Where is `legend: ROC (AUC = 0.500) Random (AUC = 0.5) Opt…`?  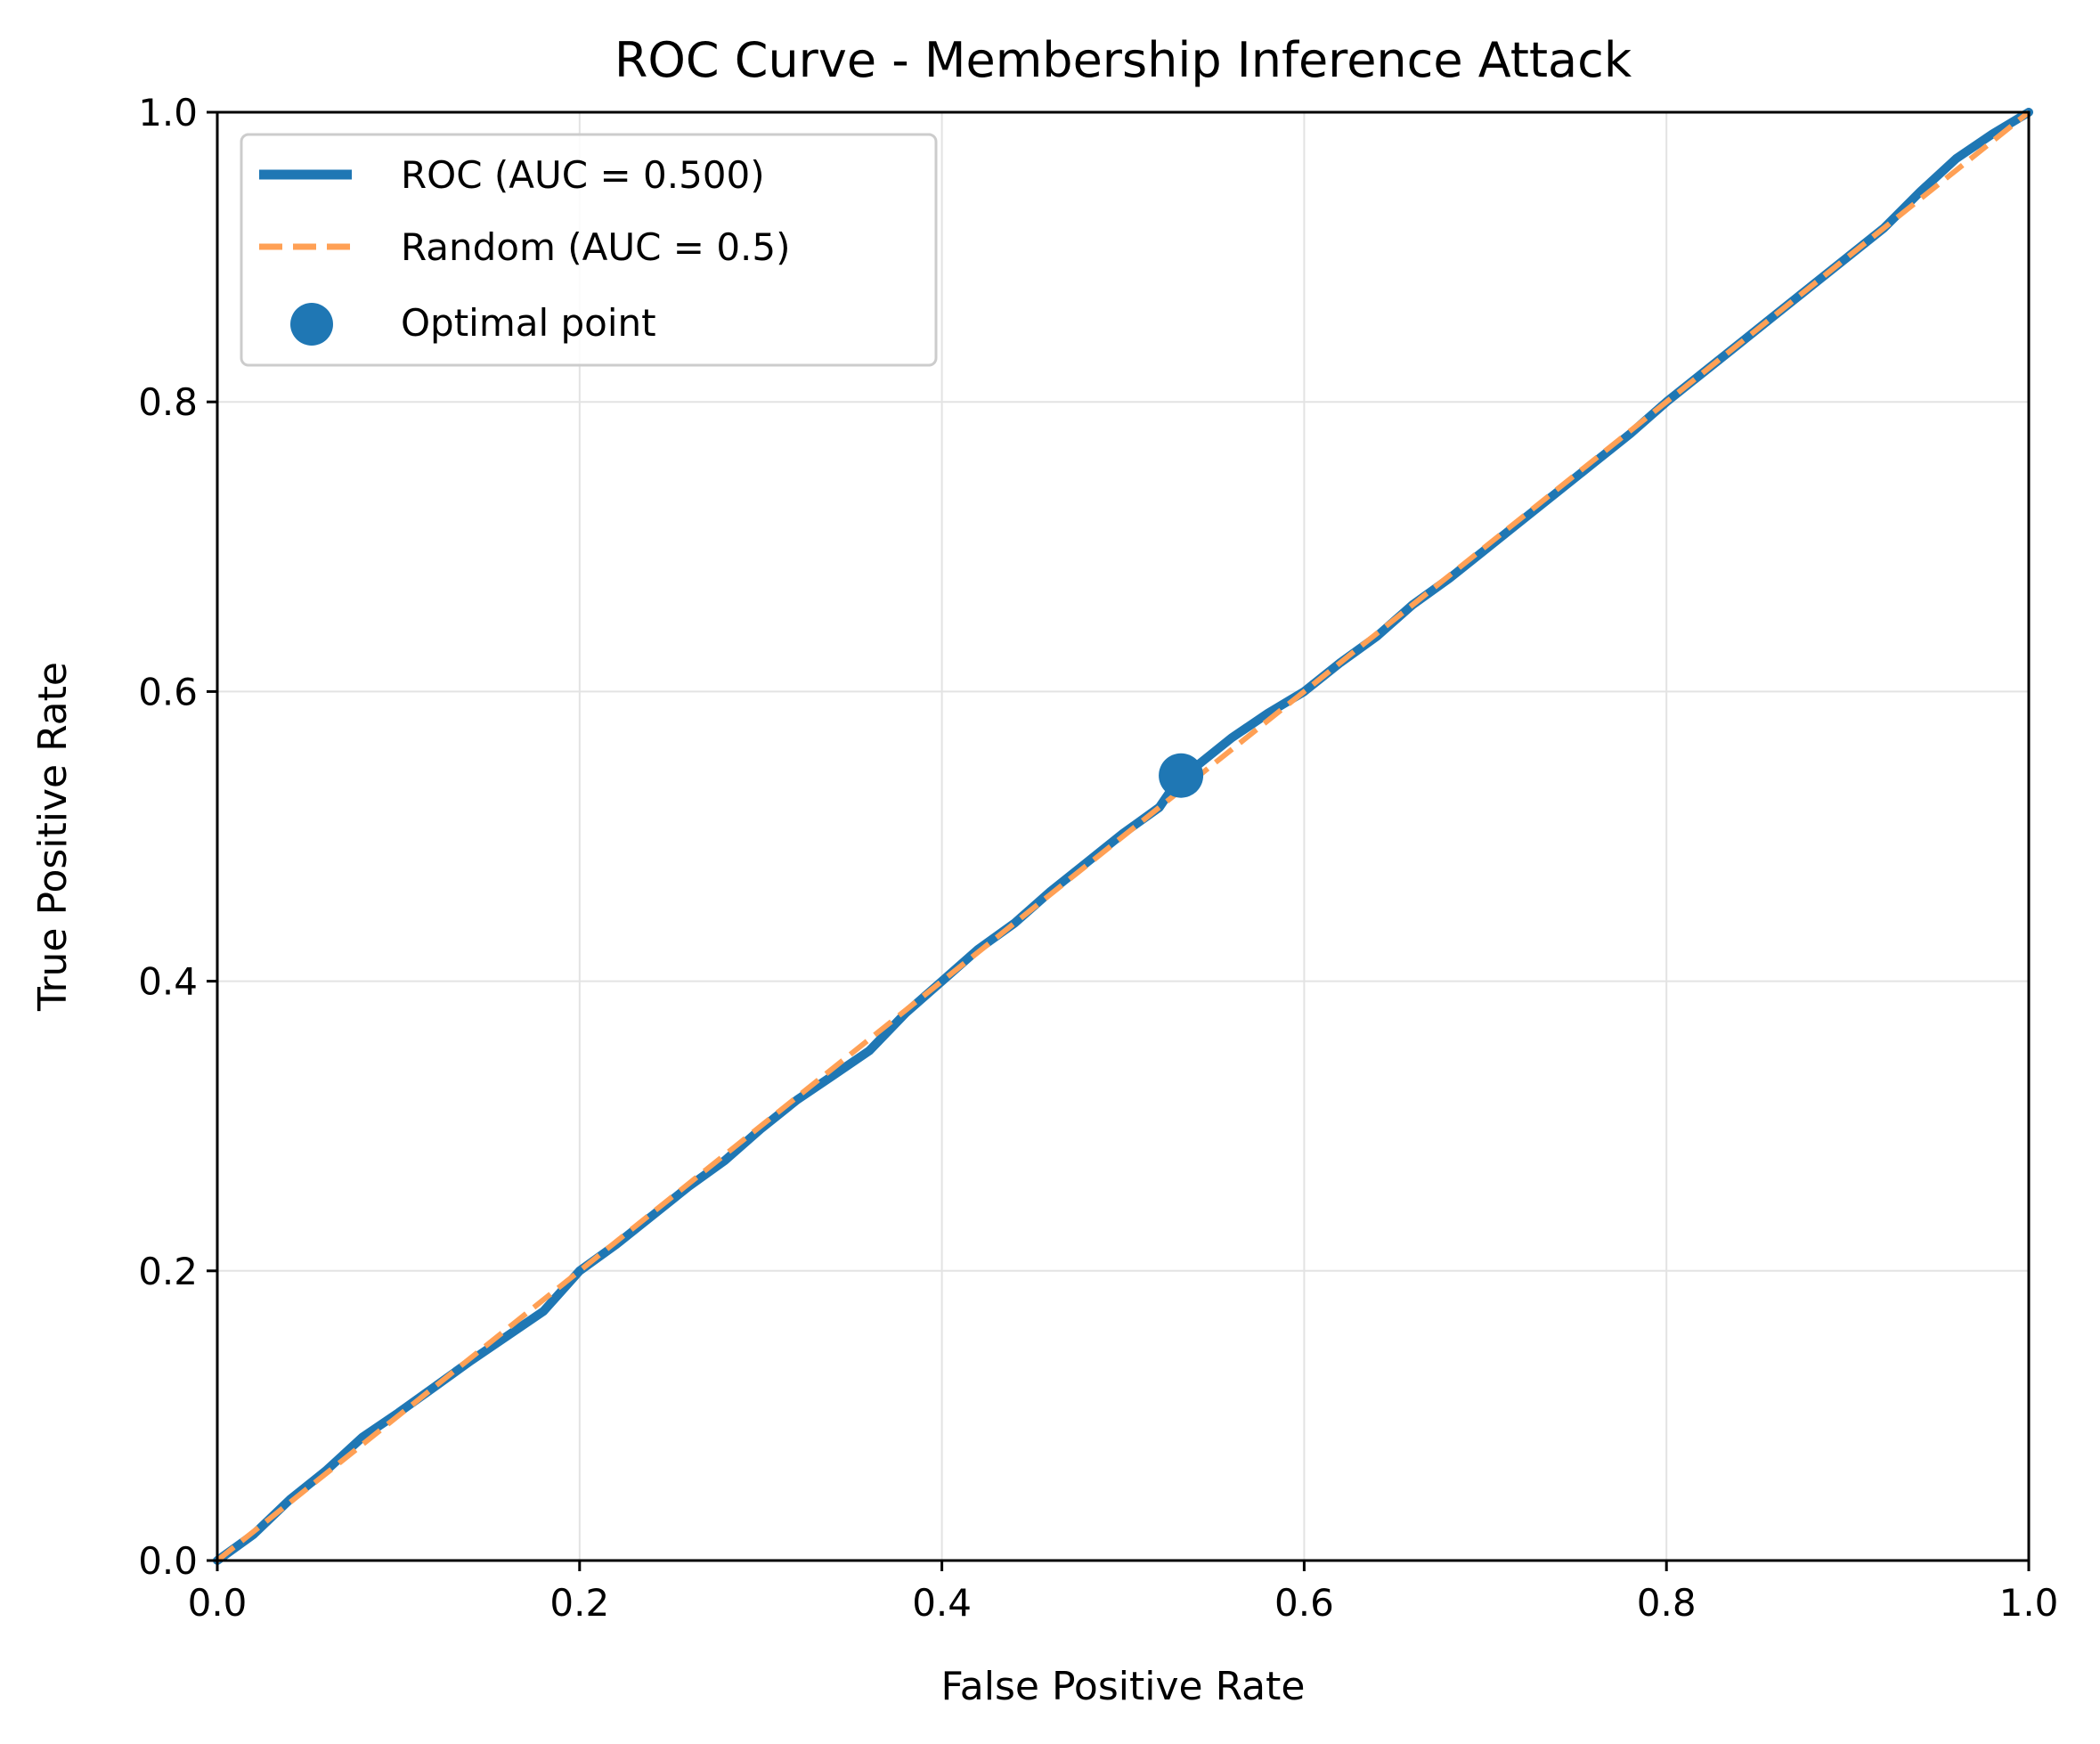 legend: ROC (AUC = 0.500) Random (AUC = 0.5) Opt… is located at coordinates (589, 250).